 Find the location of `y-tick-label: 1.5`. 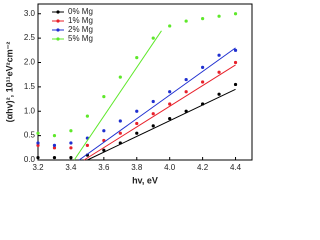

y-tick-label: 1.5 is located at coordinates (30, 86).